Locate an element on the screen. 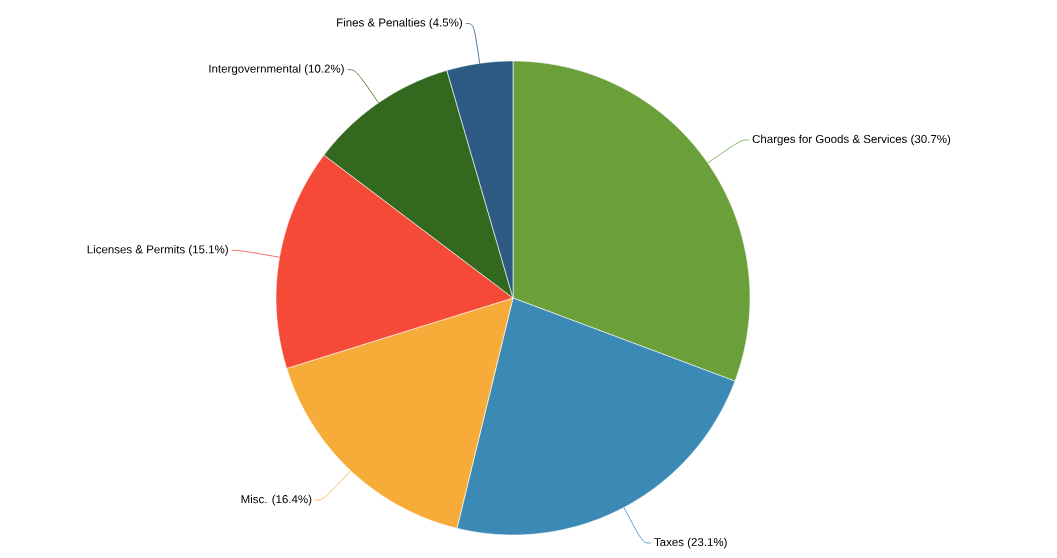 The width and height of the screenshot is (1057, 558). slice-label: Licenses & Permits (15.1%) is located at coordinates (157, 250).